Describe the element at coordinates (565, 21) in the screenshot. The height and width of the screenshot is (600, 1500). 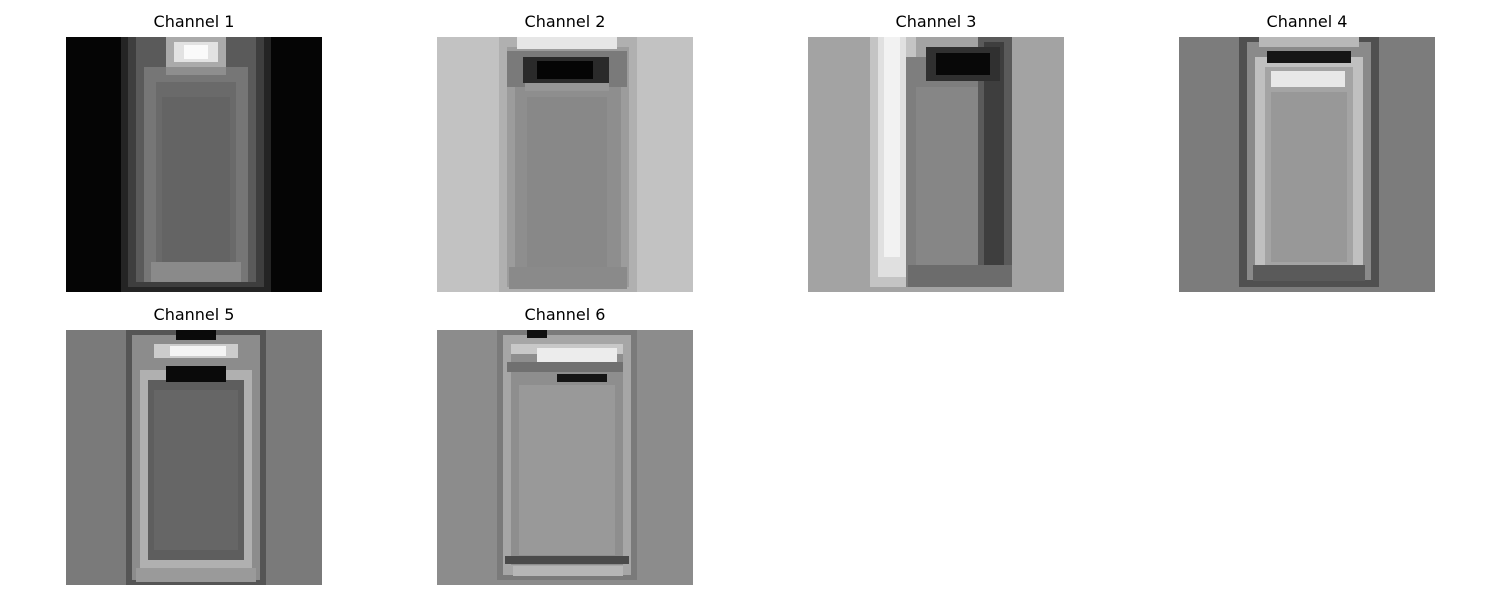
I see `channel-2-title: Channel 2` at that location.